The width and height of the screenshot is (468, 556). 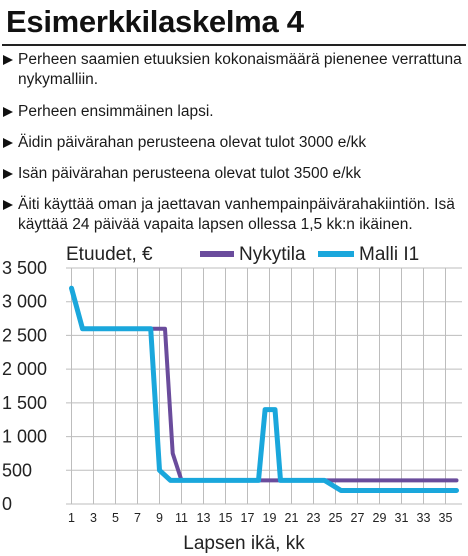 I want to click on x-tick-label: 27, so click(x=358, y=518).